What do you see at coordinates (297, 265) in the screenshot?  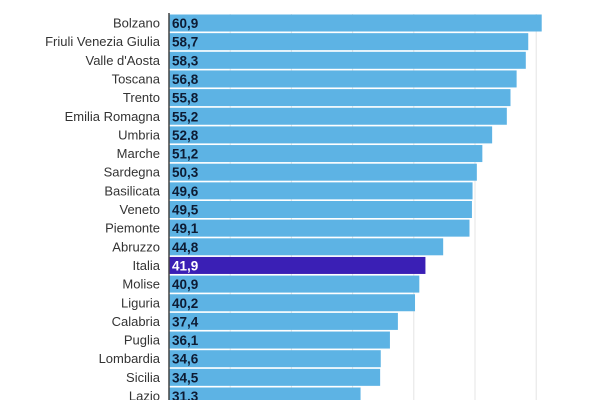 I see `bar-italia` at bounding box center [297, 265].